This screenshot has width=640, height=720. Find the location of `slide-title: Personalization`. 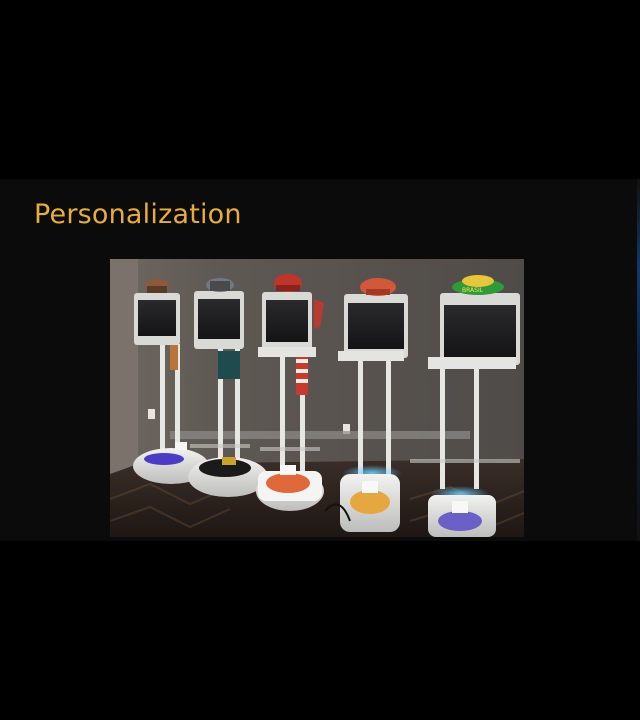

slide-title: Personalization is located at coordinates (138, 214).